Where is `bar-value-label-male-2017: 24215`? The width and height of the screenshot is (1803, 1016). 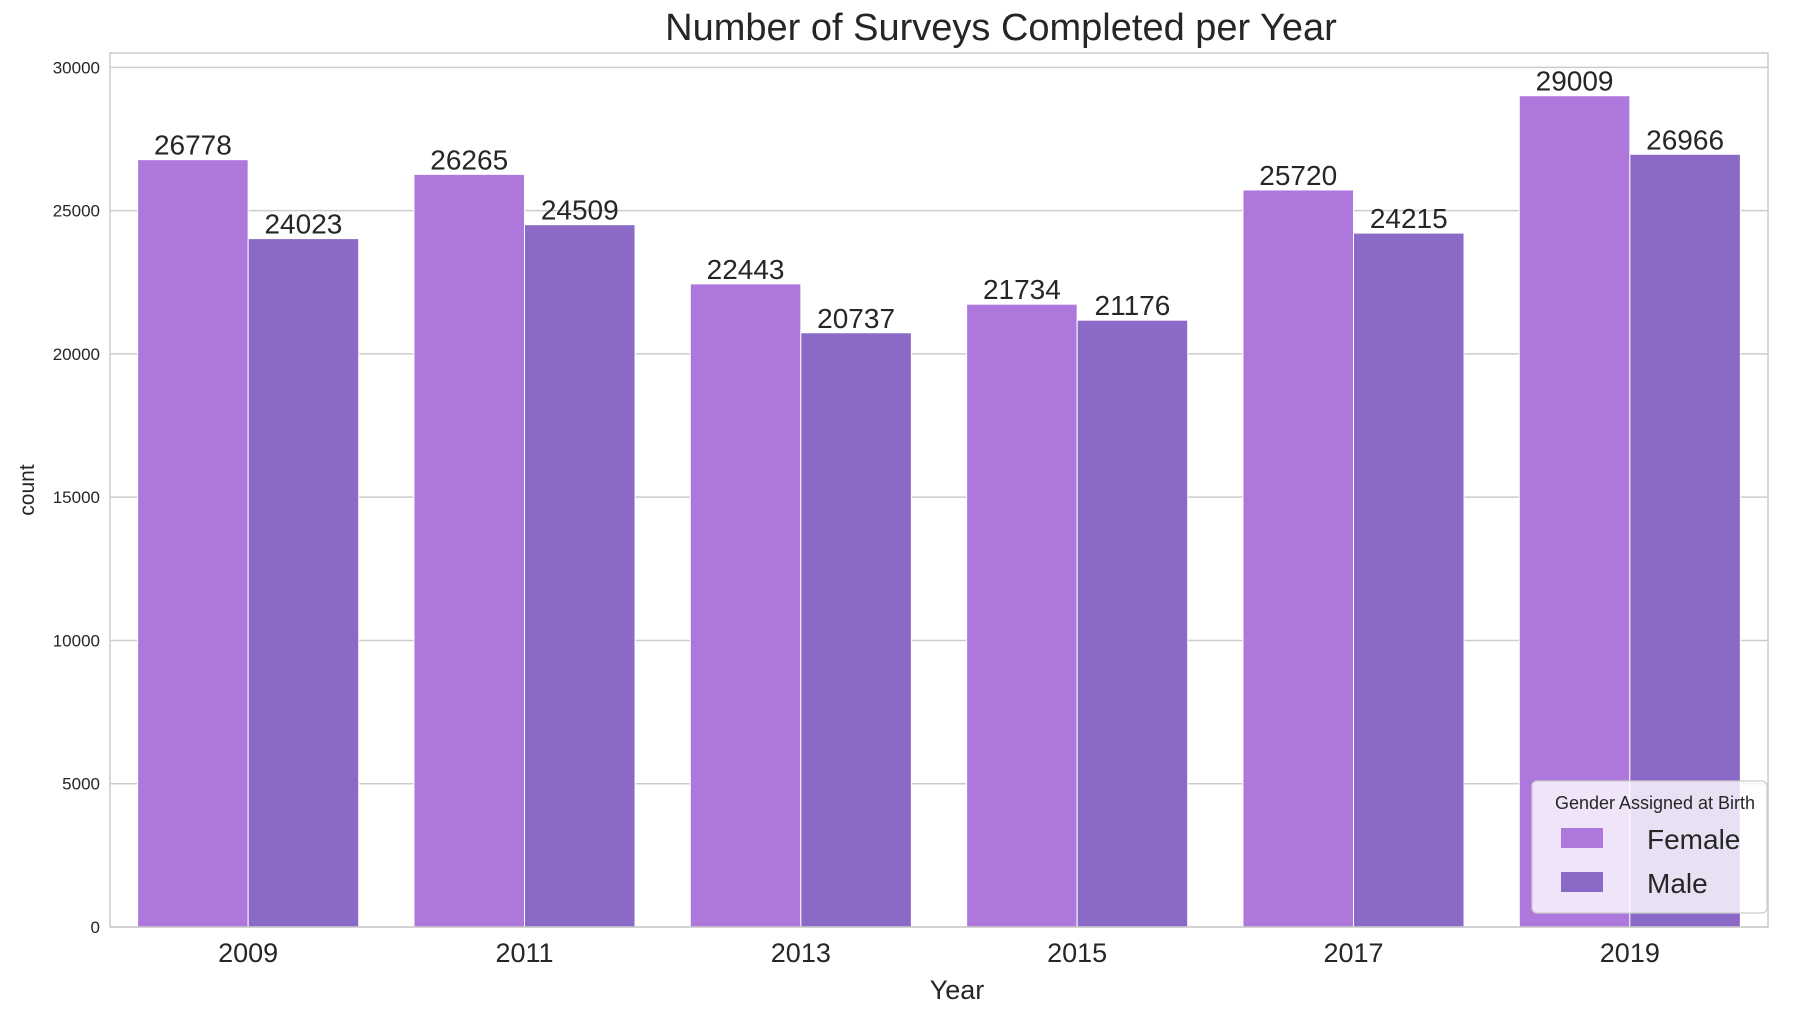 bar-value-label-male-2017: 24215 is located at coordinates (1409, 218).